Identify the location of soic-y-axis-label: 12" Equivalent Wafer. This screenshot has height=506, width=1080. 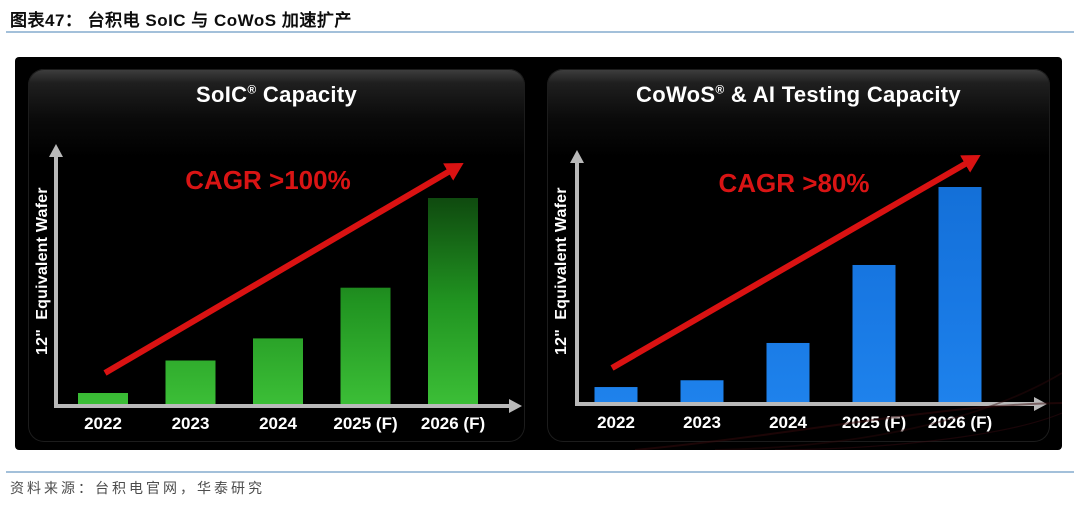
(42, 271).